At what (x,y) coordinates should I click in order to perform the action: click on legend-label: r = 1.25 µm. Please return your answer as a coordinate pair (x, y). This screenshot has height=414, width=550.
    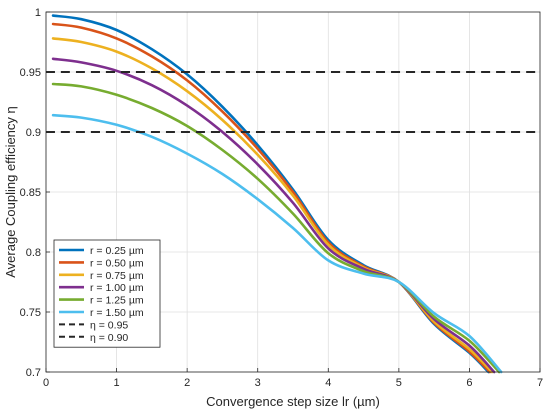
    Looking at the image, I should click on (117, 301).